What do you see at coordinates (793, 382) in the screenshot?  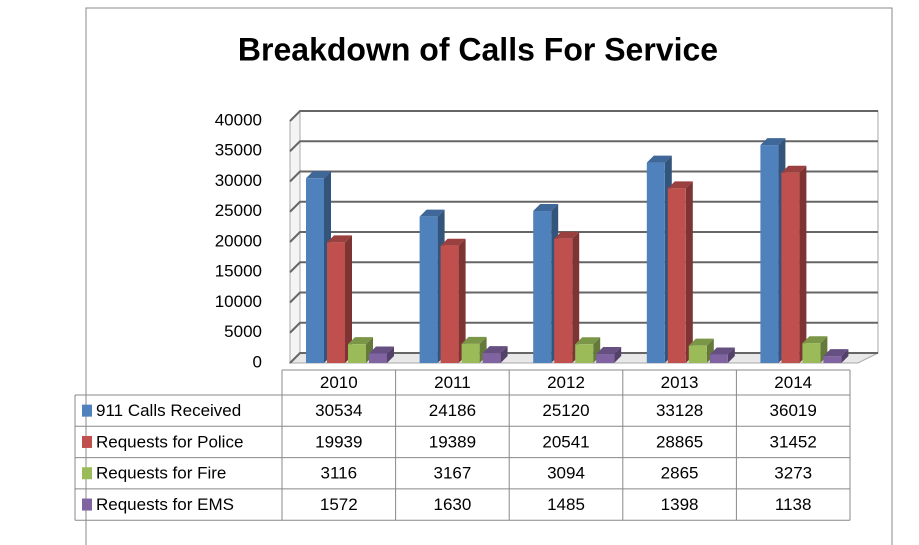 I see `x-tick-label: 2014` at bounding box center [793, 382].